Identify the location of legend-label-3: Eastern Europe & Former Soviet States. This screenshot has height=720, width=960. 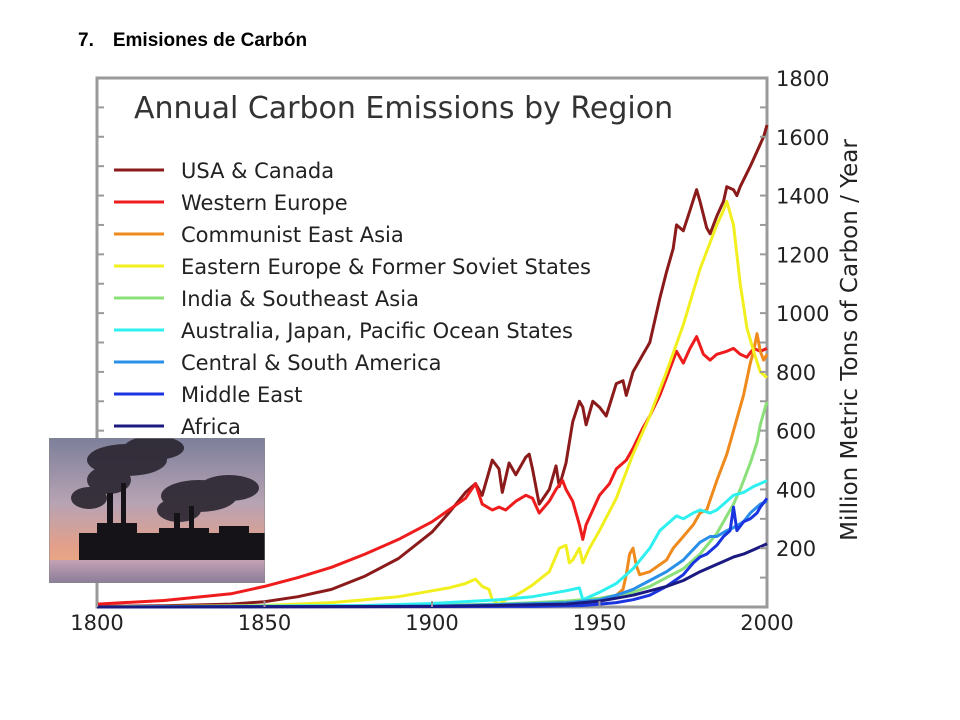
(386, 267).